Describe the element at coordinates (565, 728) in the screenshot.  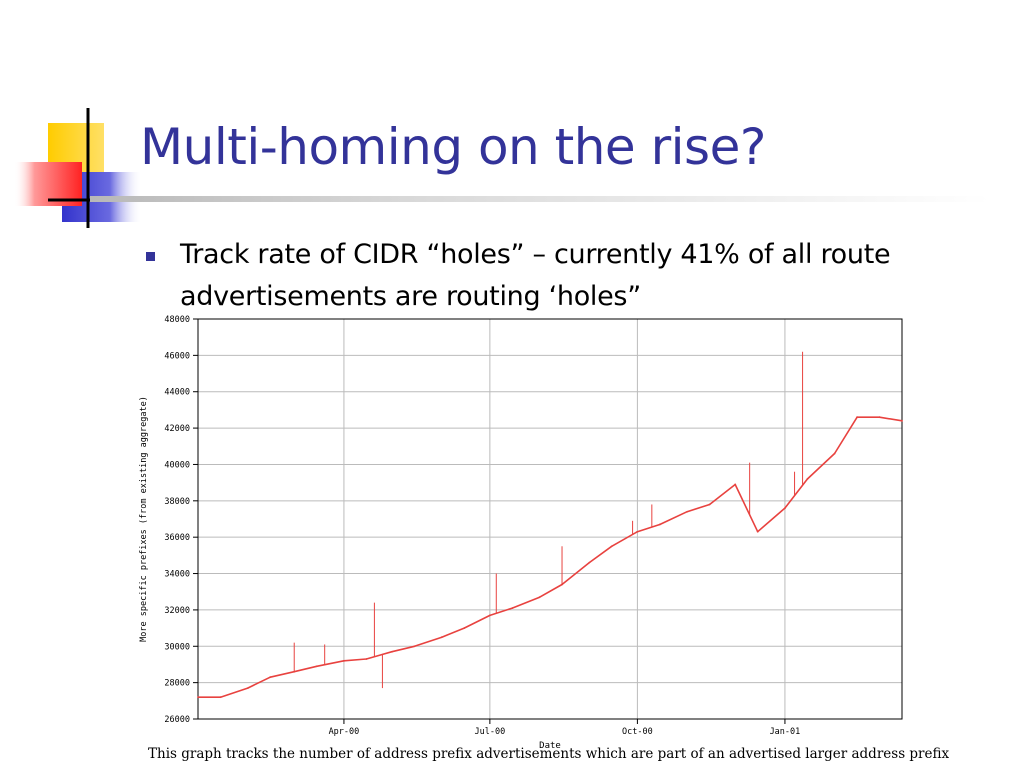
I see `x-axis-ticks: Apr-00 Jul-00 Oct-00 Jan-01` at that location.